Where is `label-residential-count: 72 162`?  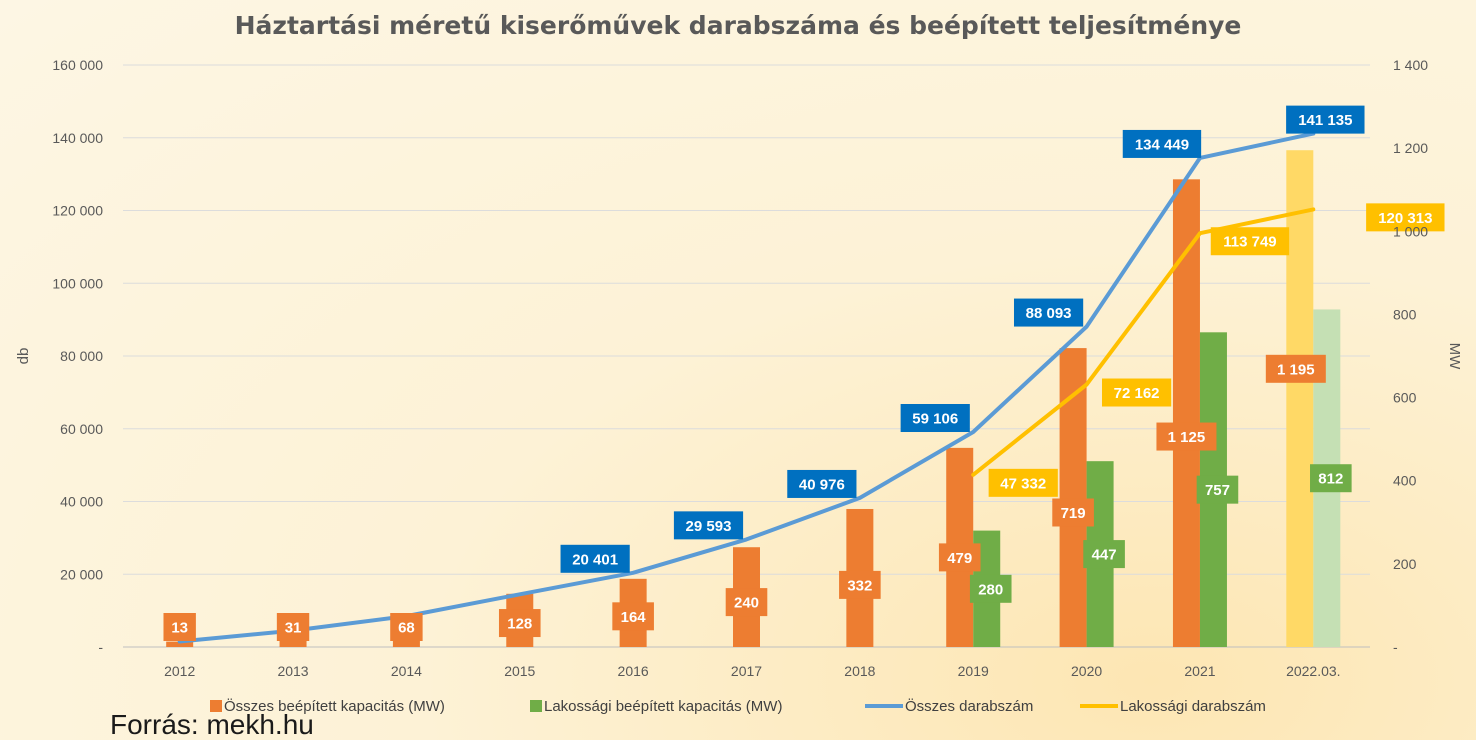 label-residential-count: 72 162 is located at coordinates (1136, 392).